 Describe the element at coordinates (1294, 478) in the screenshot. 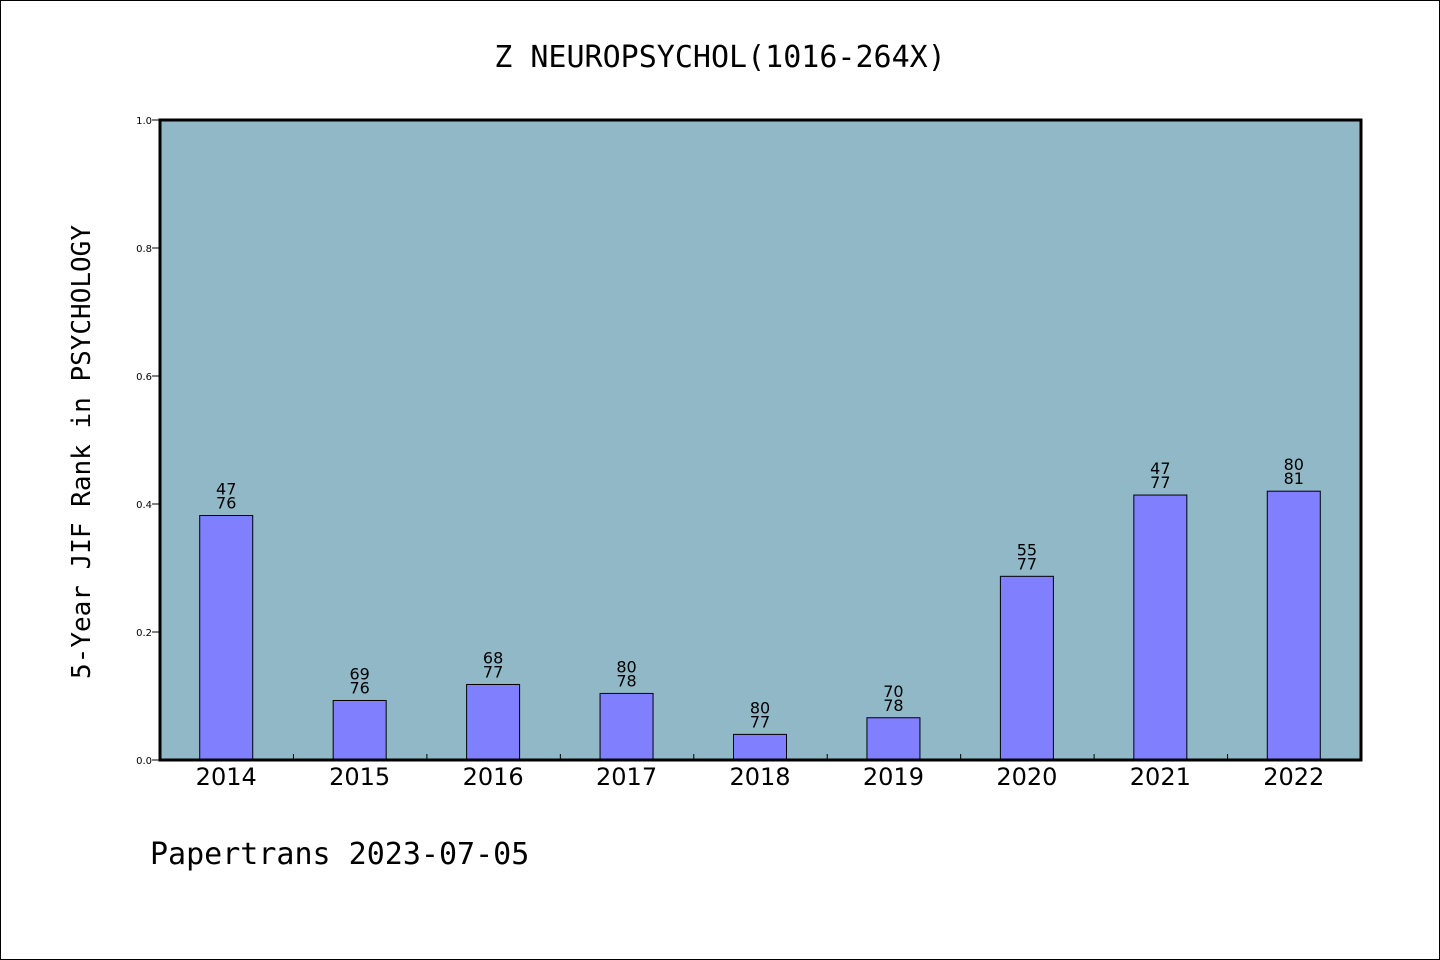

I see `bar-label-bottom: 81` at that location.